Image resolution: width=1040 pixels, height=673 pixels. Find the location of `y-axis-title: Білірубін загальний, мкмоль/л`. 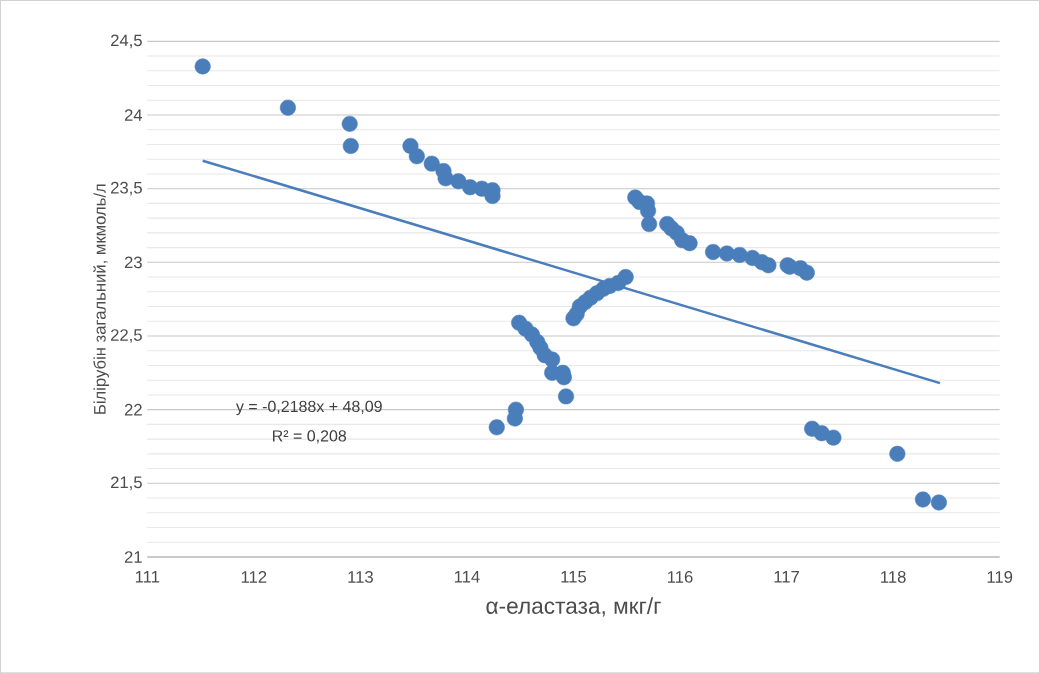

y-axis-title: Білірубін загальний, мкмоль/л is located at coordinates (101, 299).